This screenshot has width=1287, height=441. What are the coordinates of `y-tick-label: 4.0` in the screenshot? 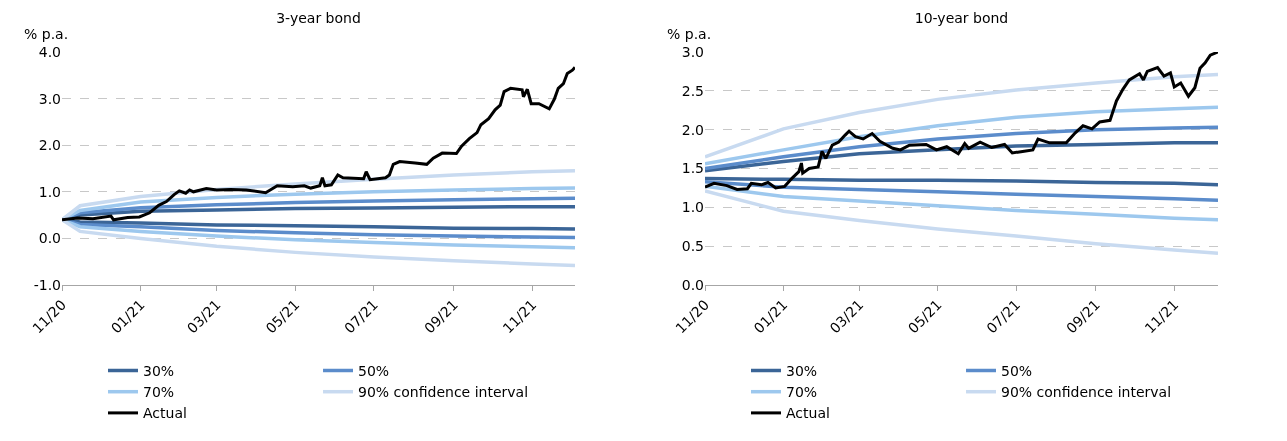 It's located at (49, 51).